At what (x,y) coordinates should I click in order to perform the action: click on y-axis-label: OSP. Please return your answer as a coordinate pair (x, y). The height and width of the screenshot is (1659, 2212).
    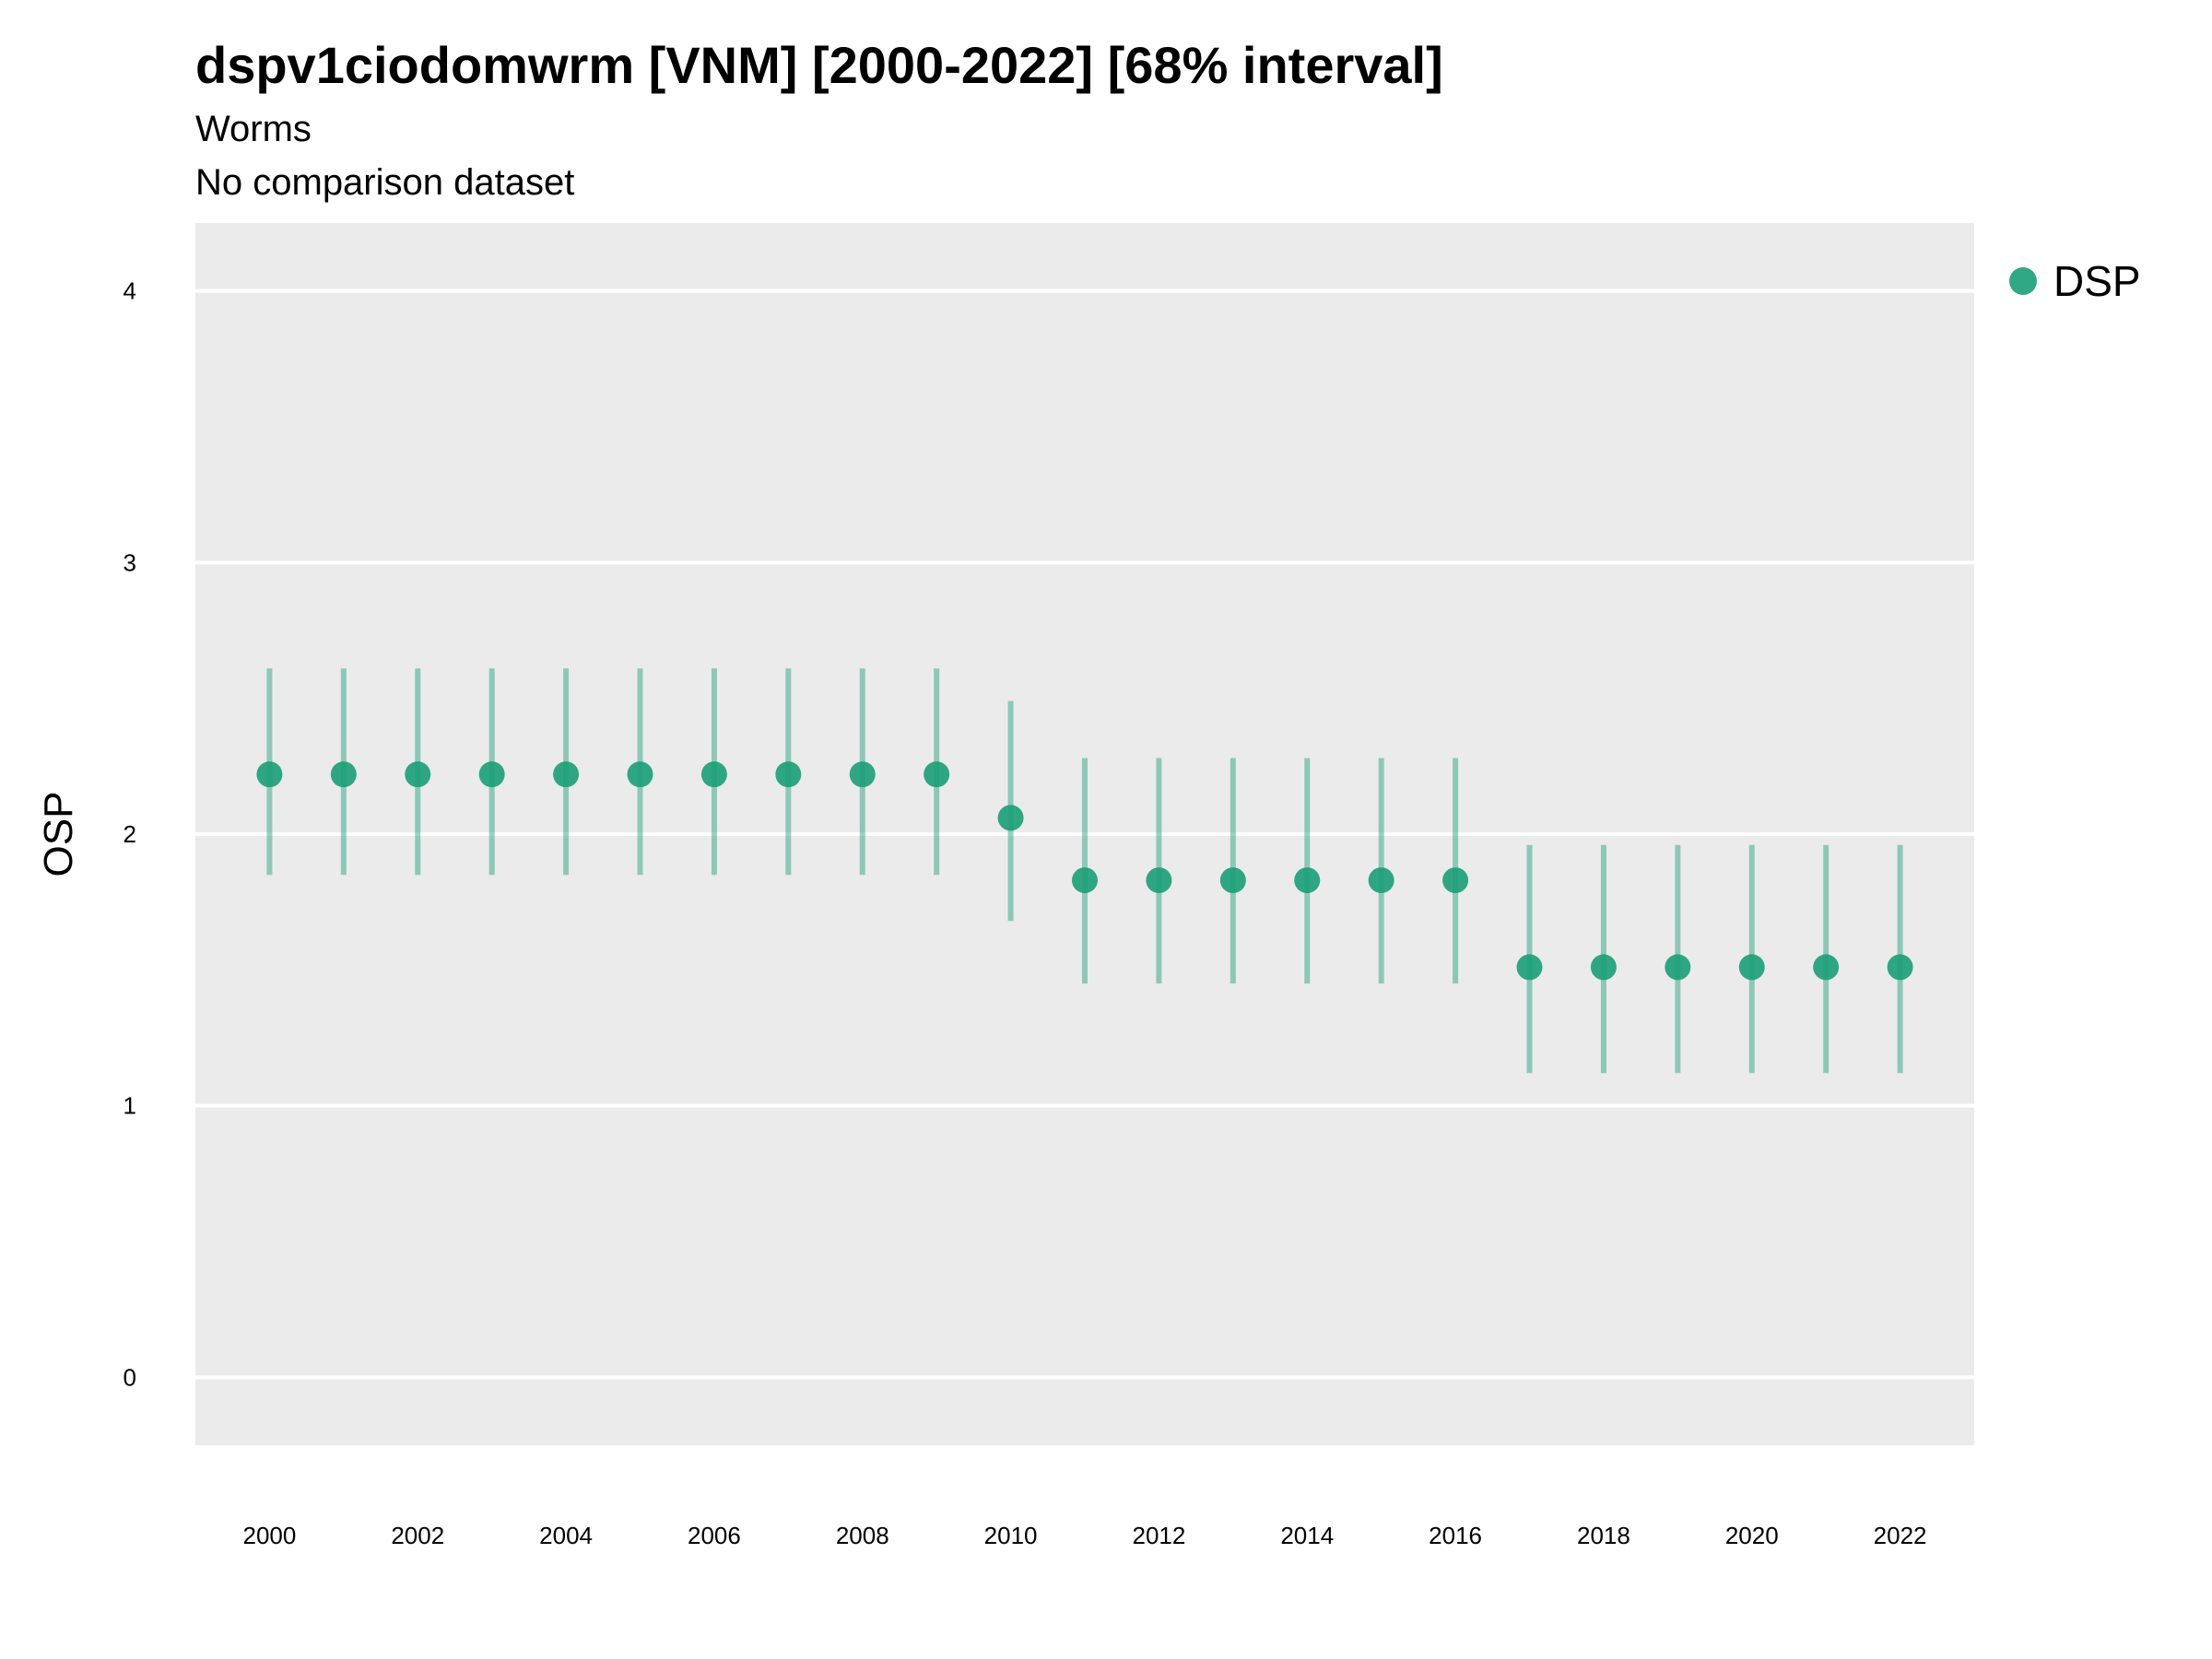
    Looking at the image, I should click on (58, 834).